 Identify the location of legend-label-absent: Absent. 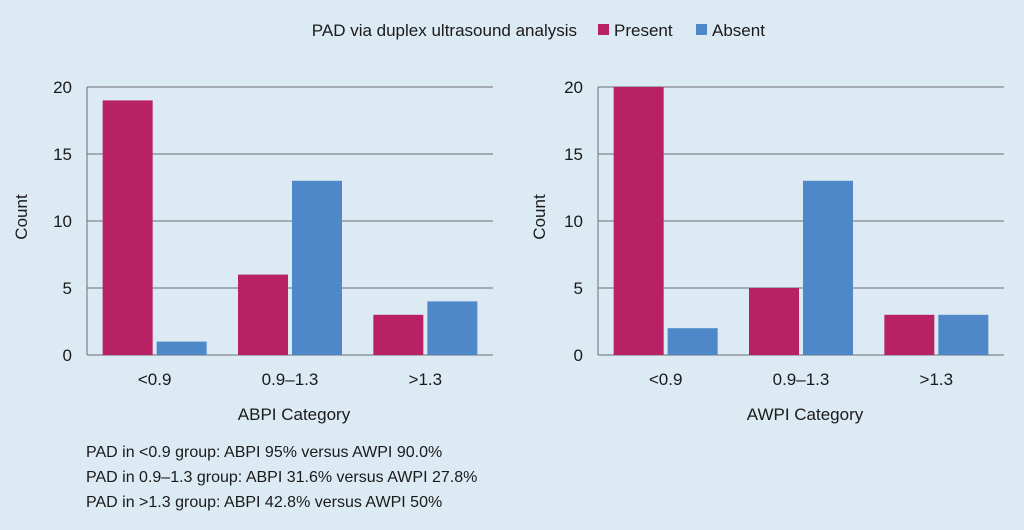
(738, 30).